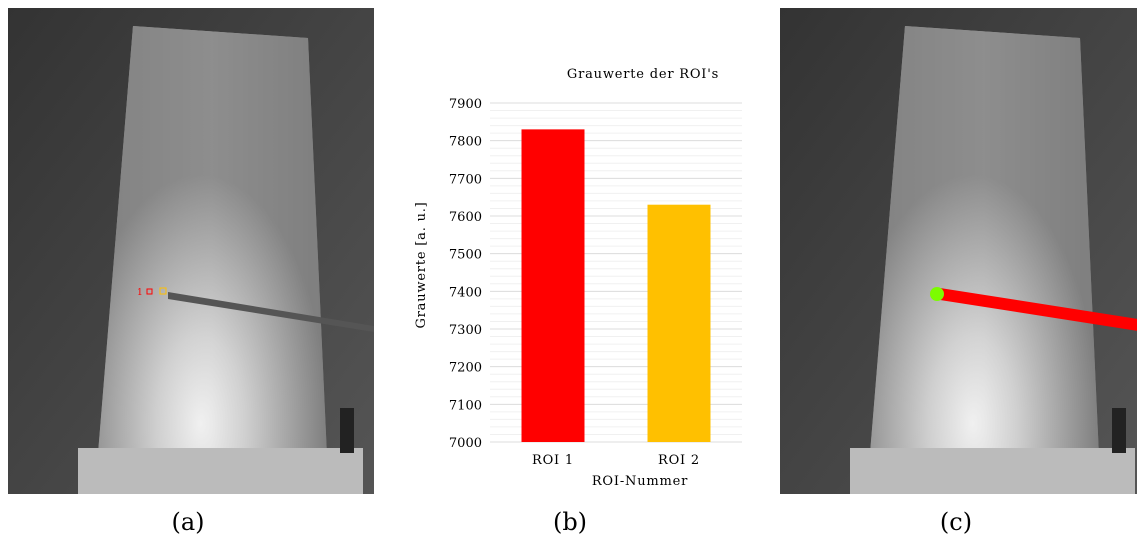  What do you see at coordinates (465, 443) in the screenshot?
I see `y-tick-label: 7000` at bounding box center [465, 443].